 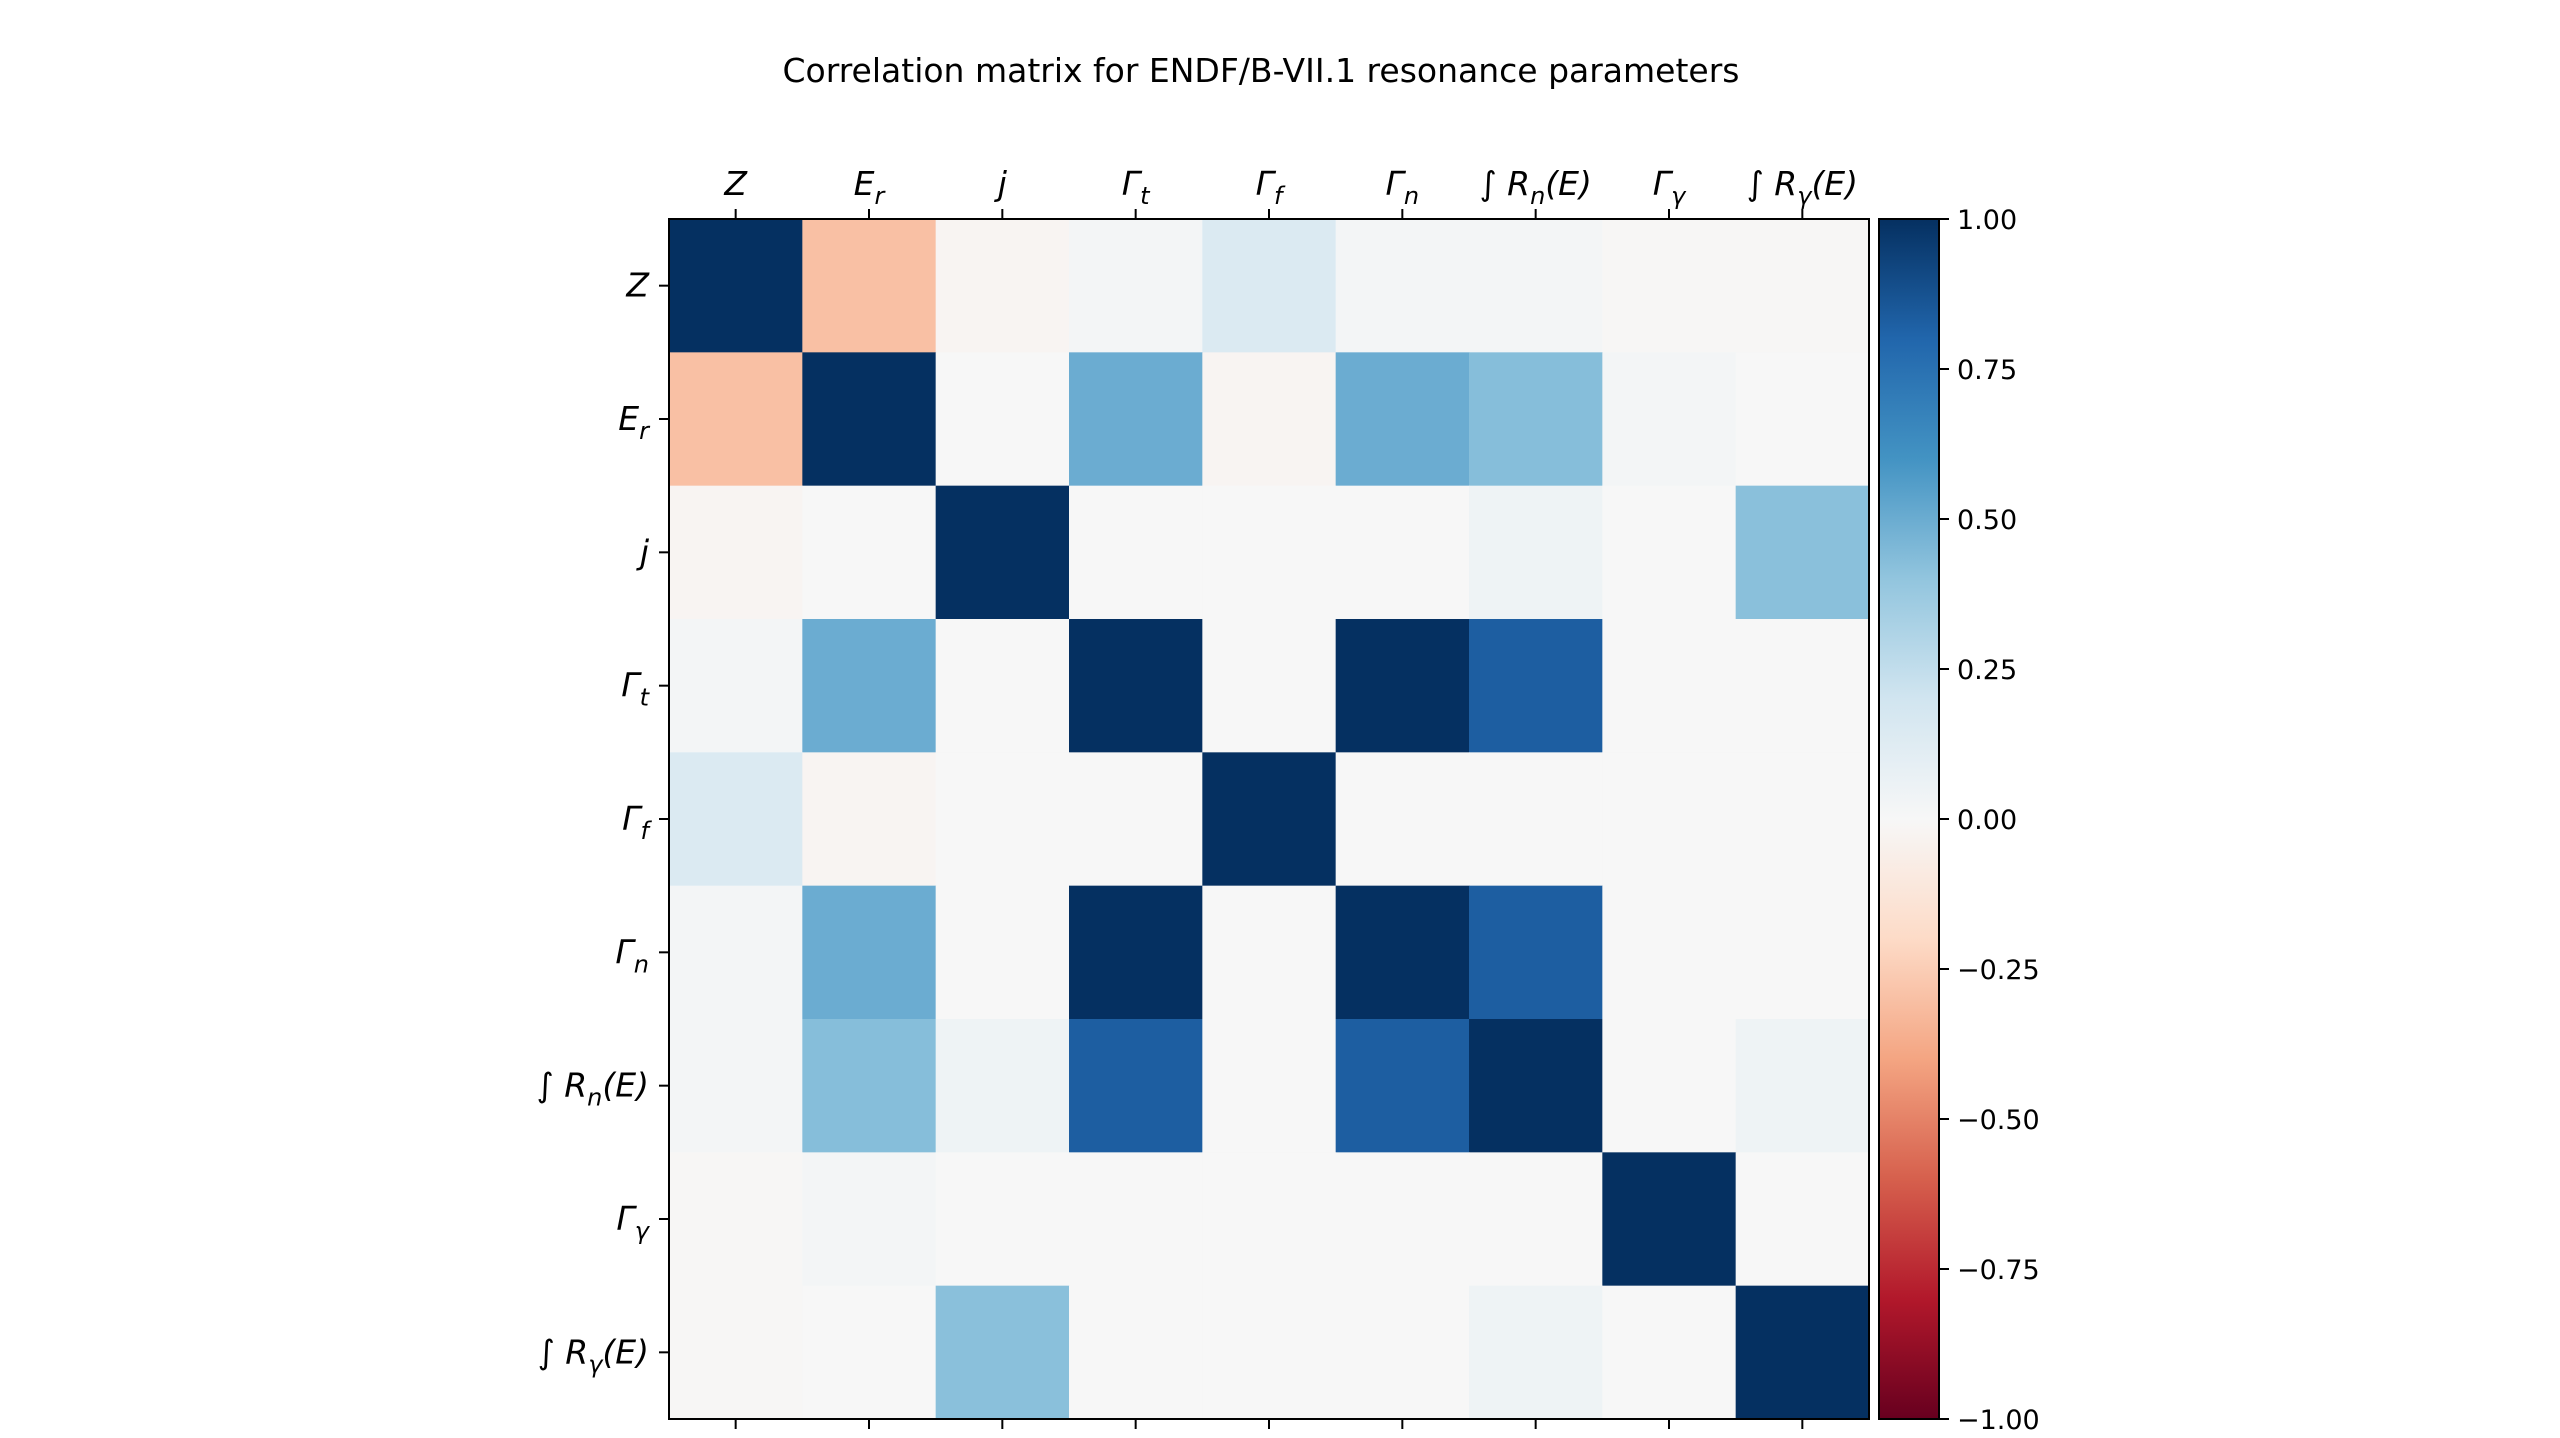 I want to click on colorbar-tick-label: −0.50, so click(x=1998, y=1120).